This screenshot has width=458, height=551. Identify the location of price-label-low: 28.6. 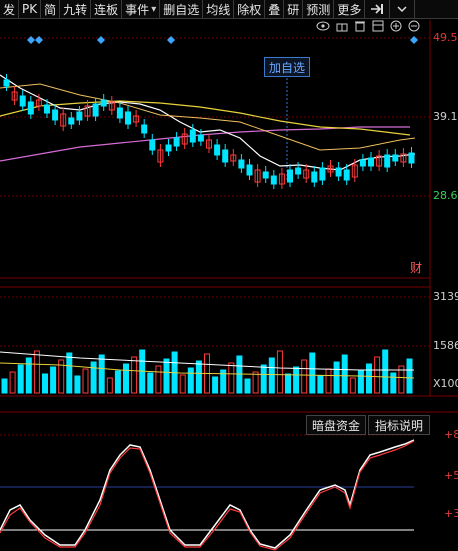
(445, 195).